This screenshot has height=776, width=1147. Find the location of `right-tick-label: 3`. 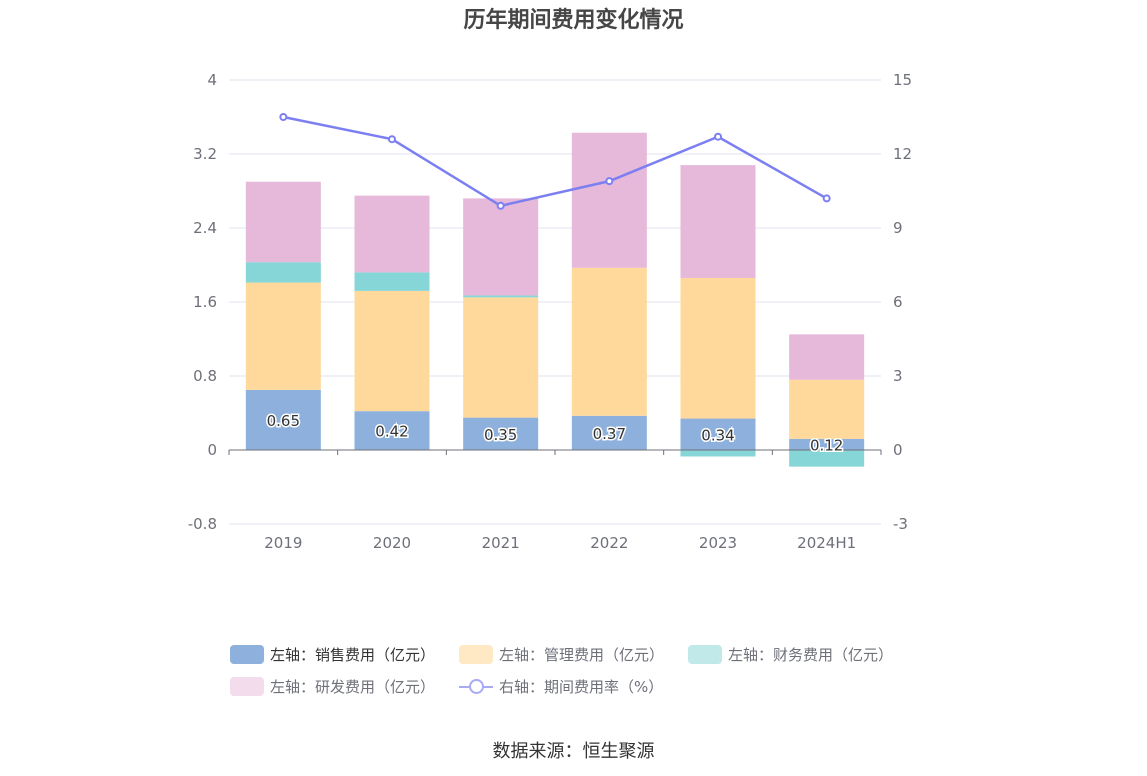

right-tick-label: 3 is located at coordinates (898, 376).